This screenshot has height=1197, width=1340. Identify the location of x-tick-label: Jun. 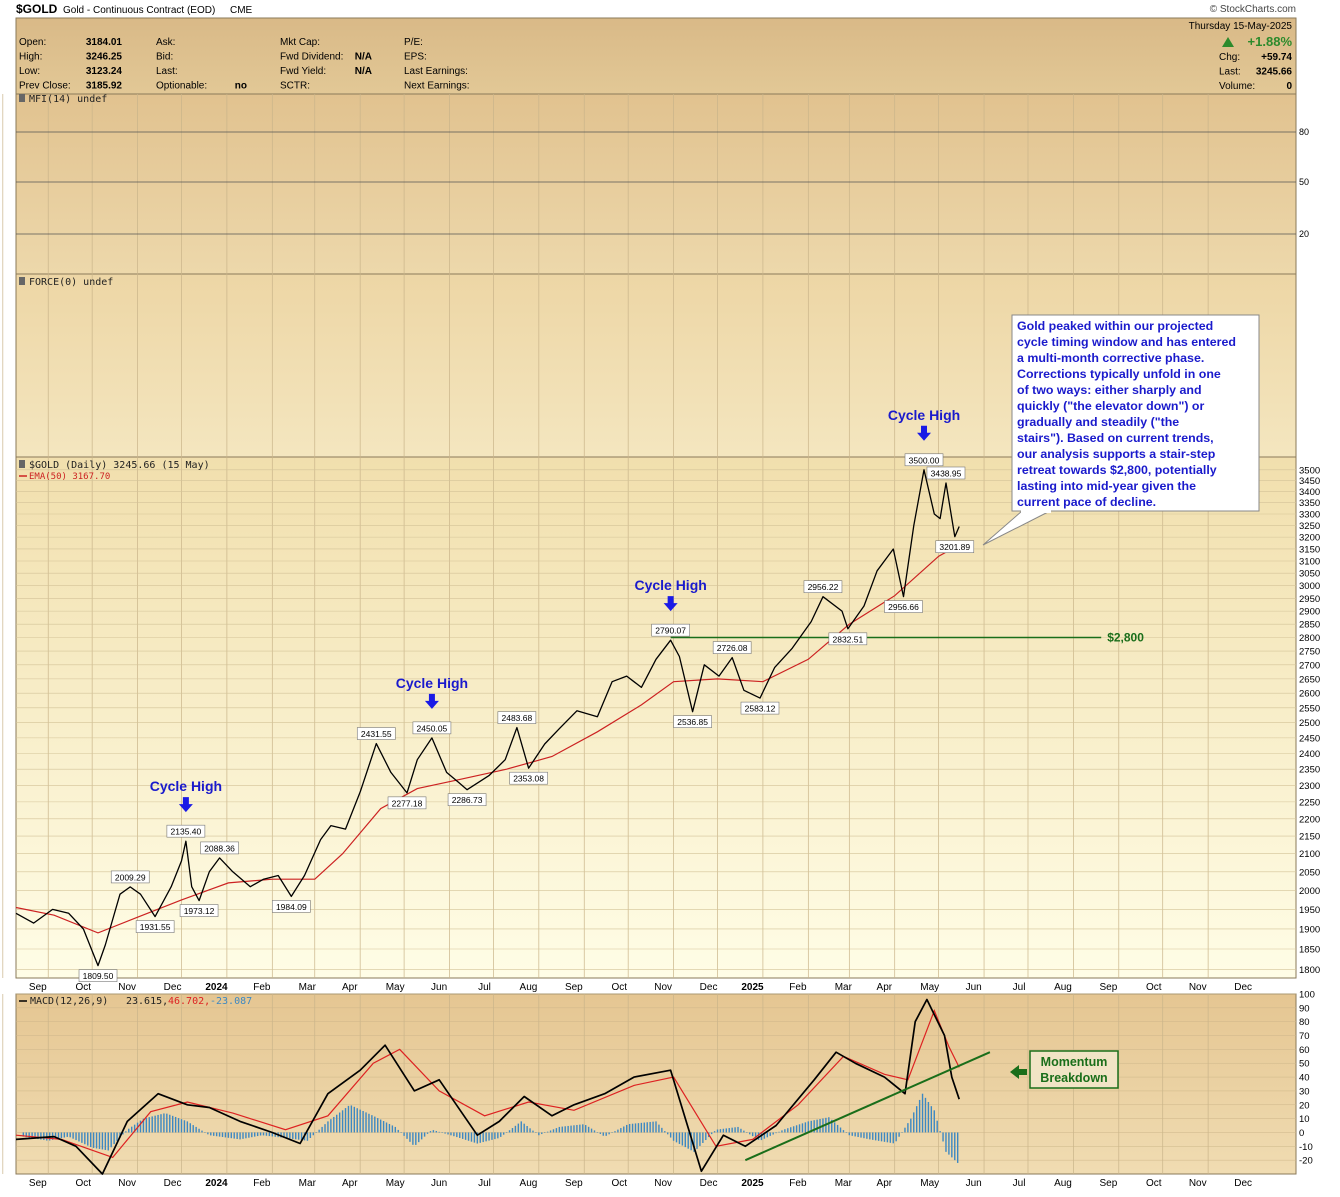
(974, 987).